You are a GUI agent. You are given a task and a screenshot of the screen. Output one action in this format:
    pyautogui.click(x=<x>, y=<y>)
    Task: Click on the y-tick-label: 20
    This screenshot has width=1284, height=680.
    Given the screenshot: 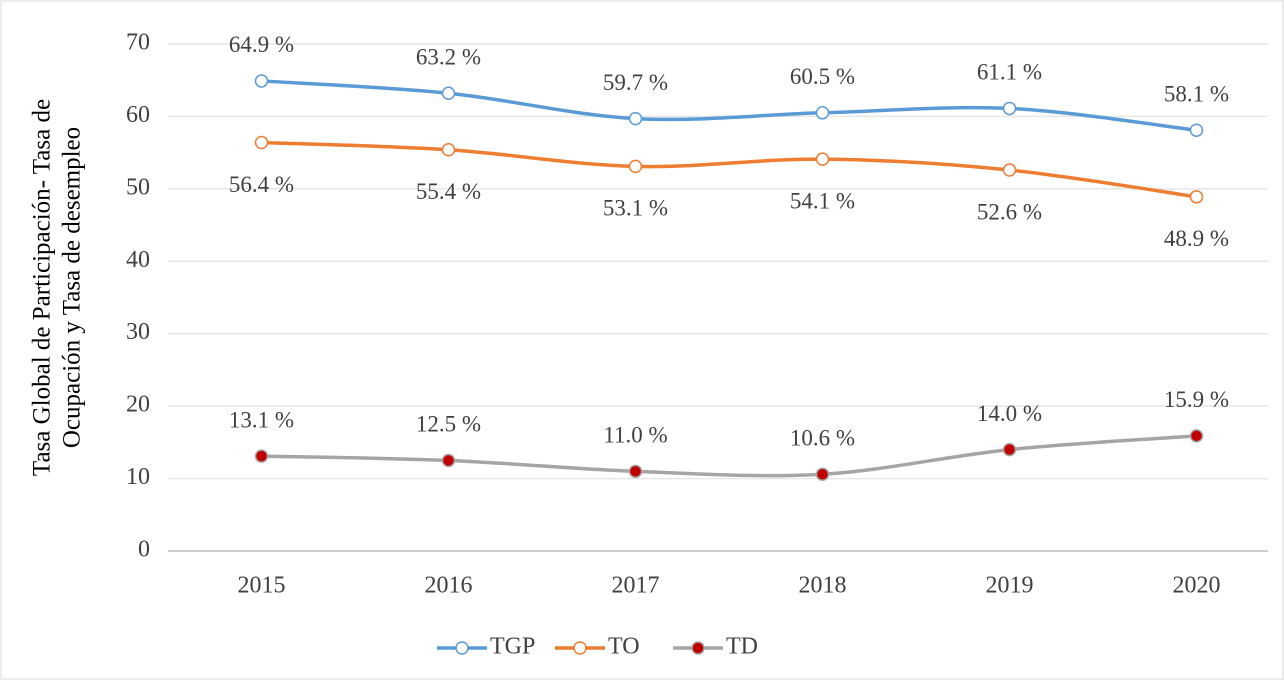 What is the action you would take?
    pyautogui.click(x=138, y=405)
    